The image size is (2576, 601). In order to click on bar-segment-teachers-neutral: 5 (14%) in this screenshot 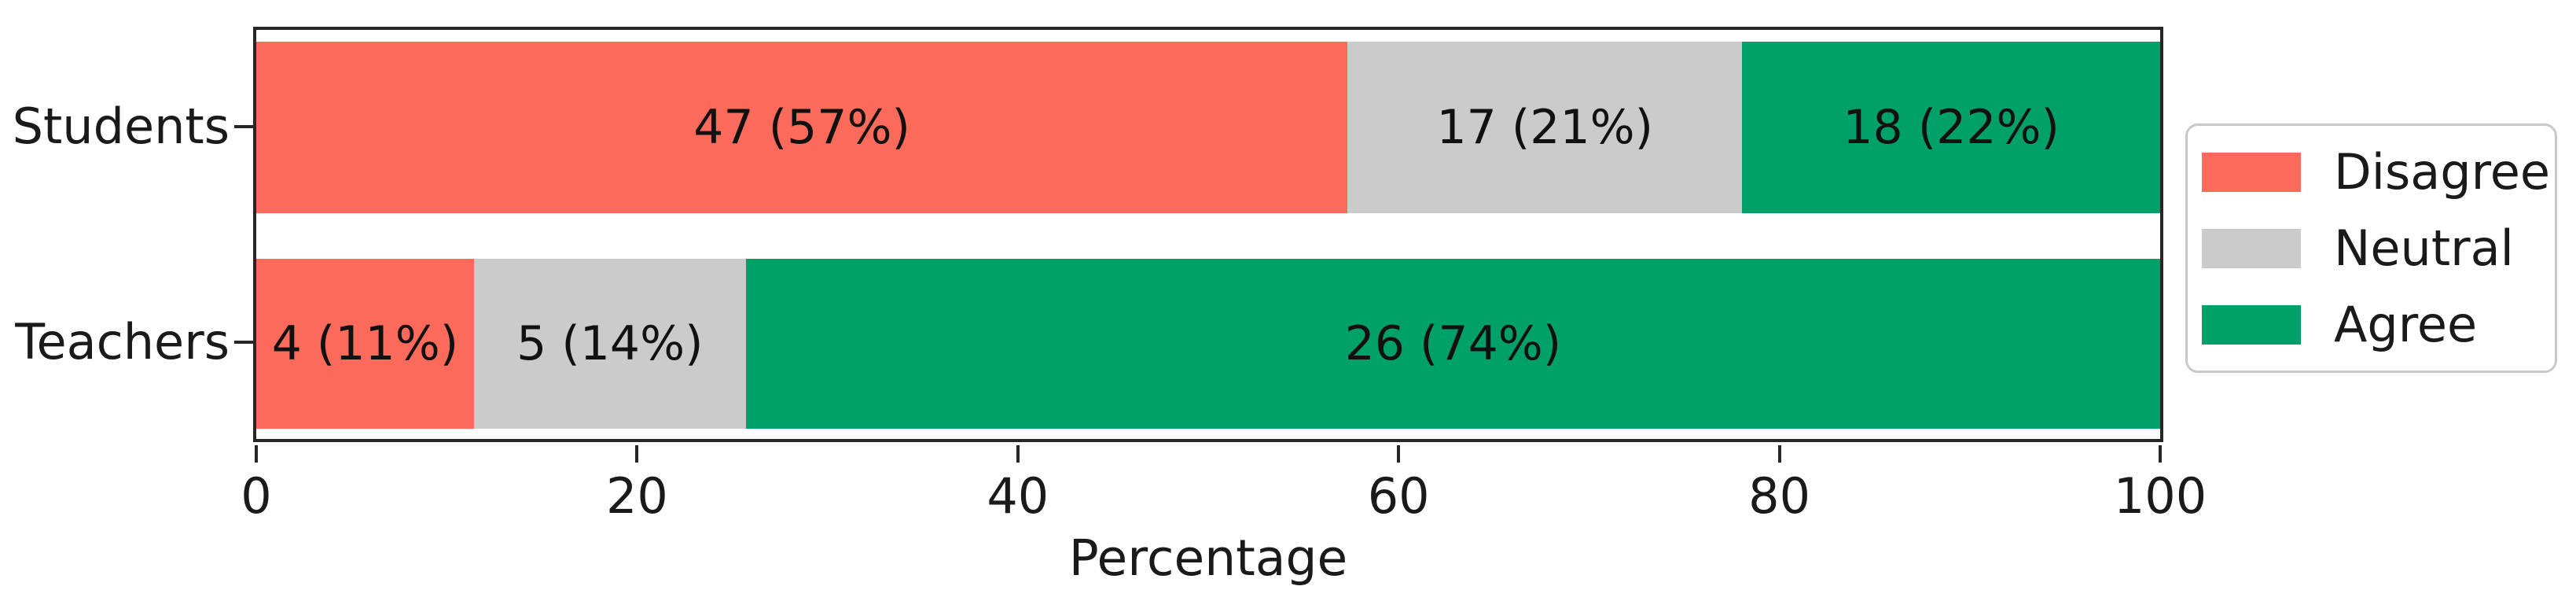, I will do `click(609, 344)`.